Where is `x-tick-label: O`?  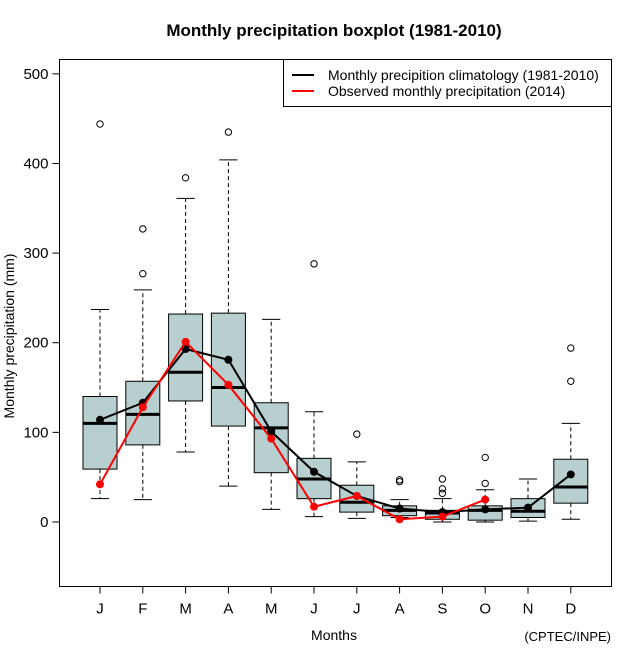 x-tick-label: O is located at coordinates (485, 609).